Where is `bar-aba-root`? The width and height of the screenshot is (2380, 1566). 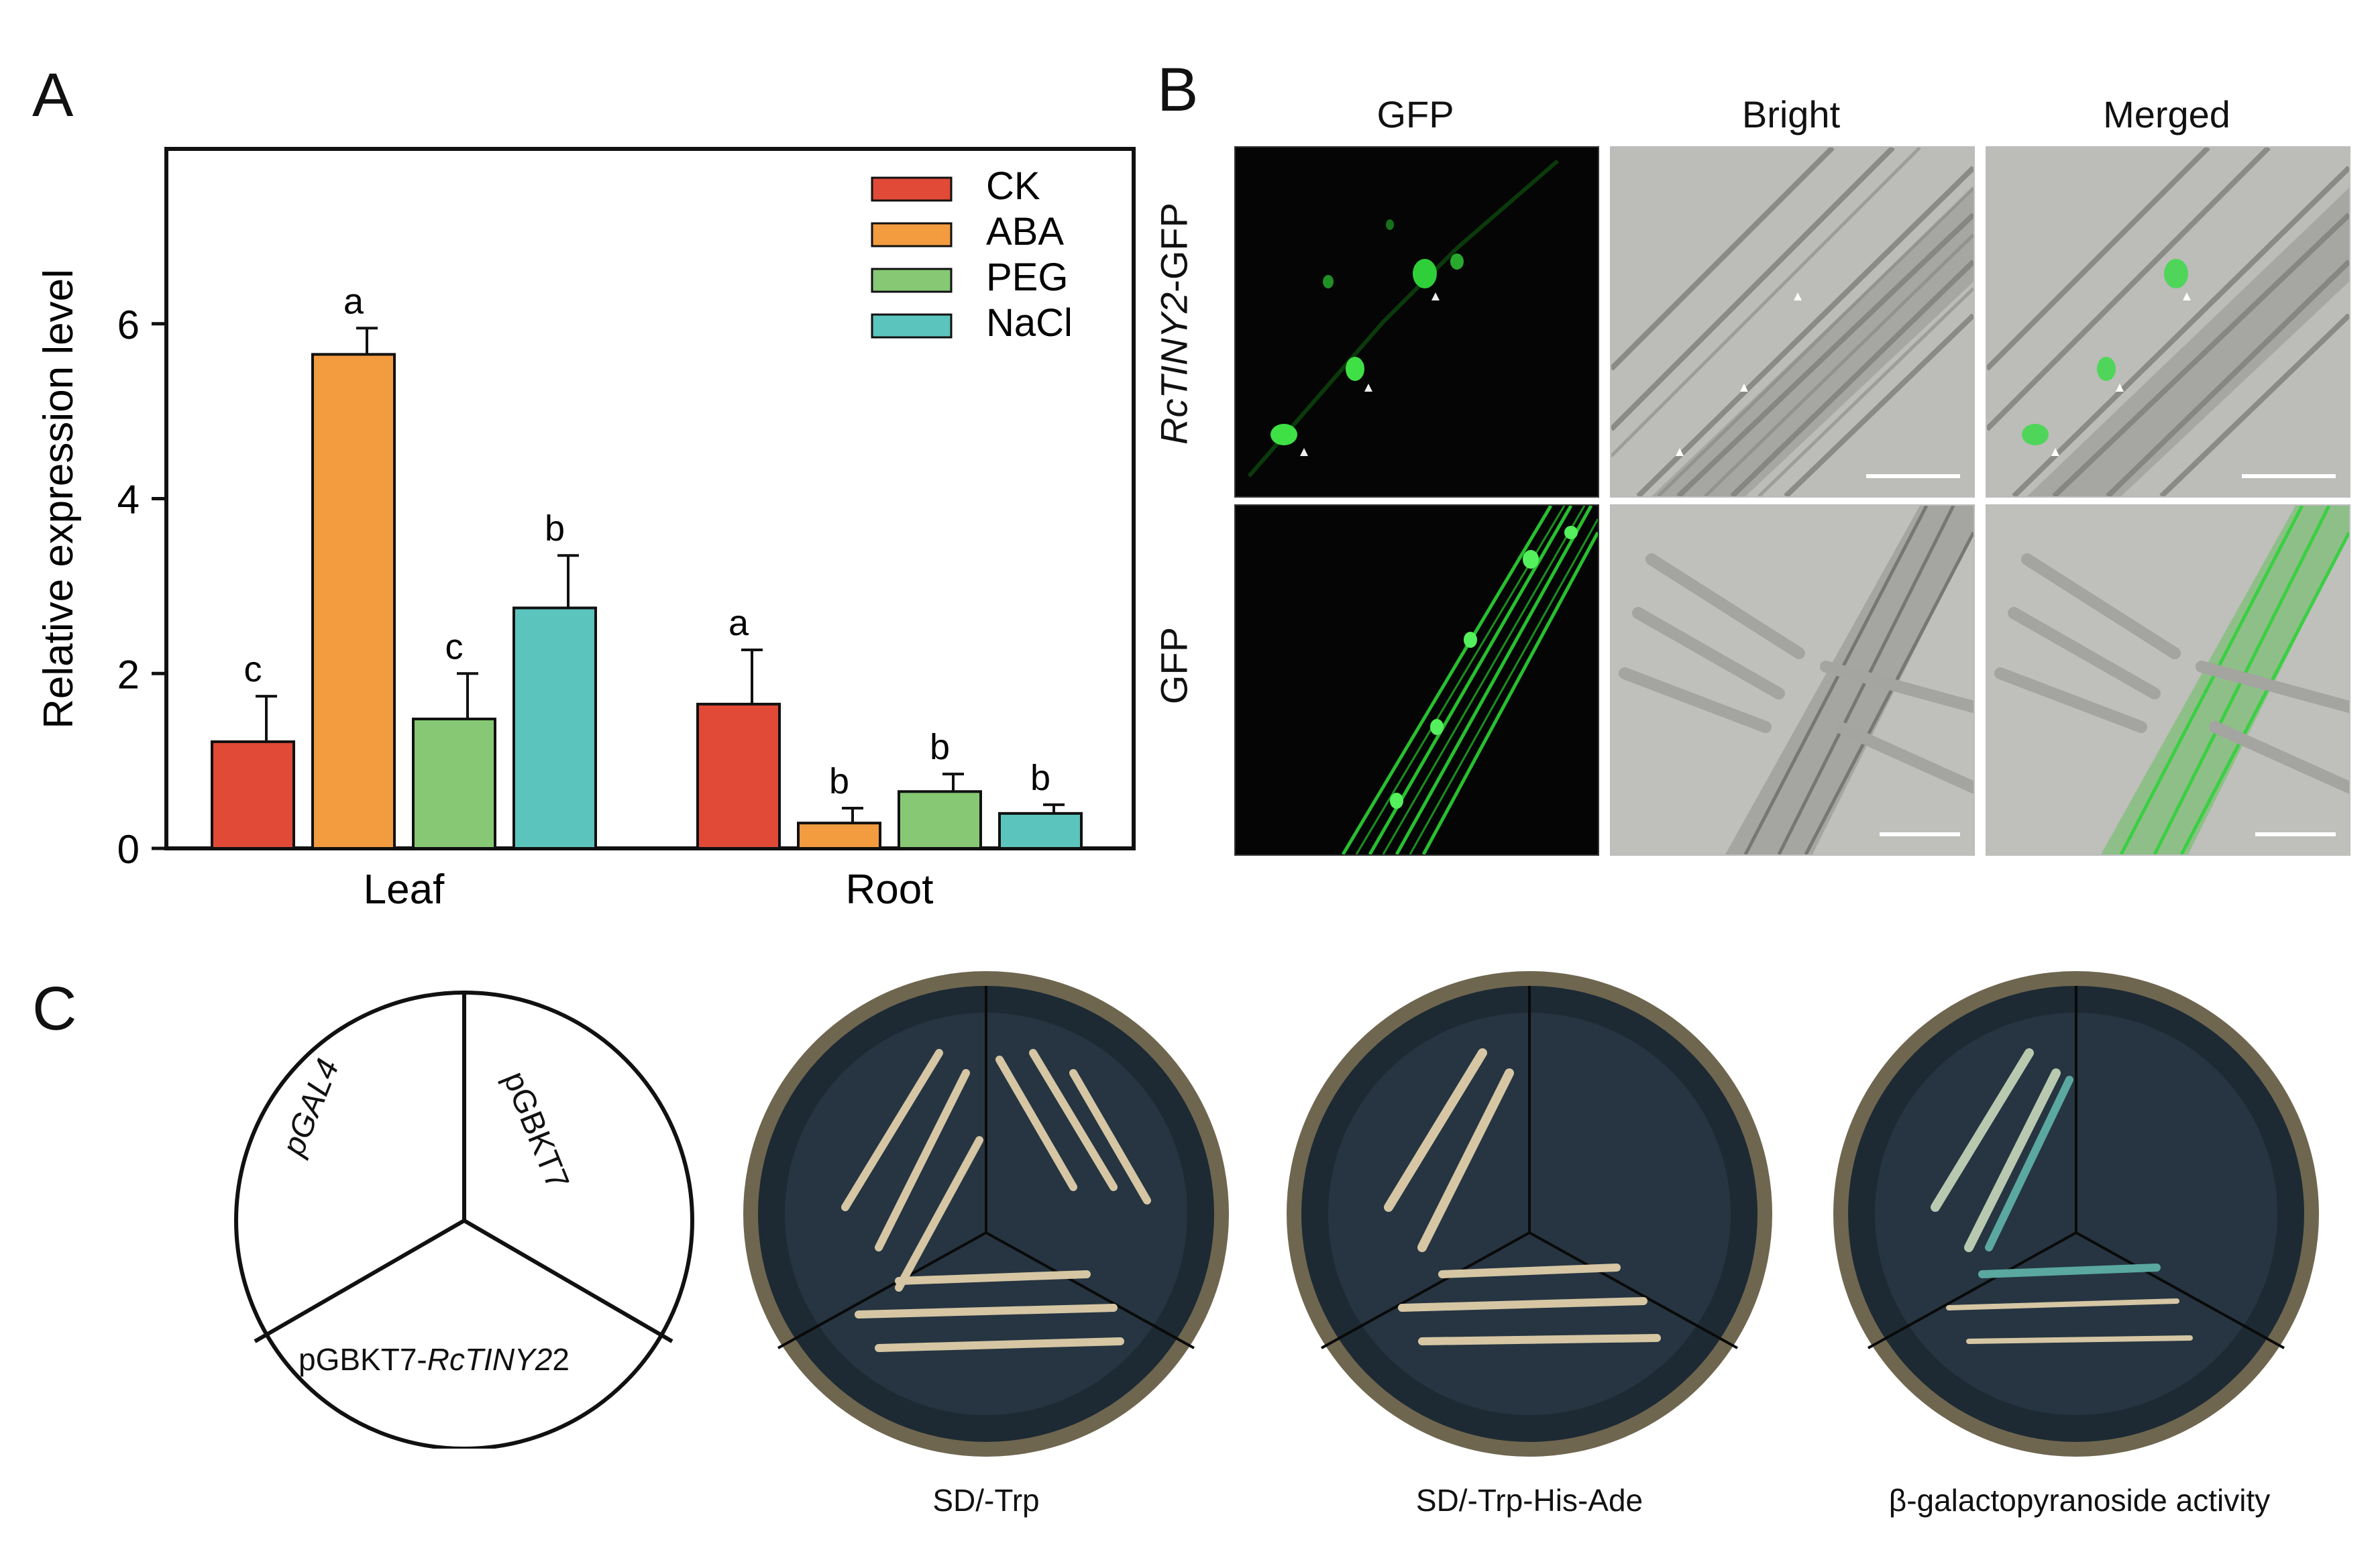
bar-aba-root is located at coordinates (839, 836).